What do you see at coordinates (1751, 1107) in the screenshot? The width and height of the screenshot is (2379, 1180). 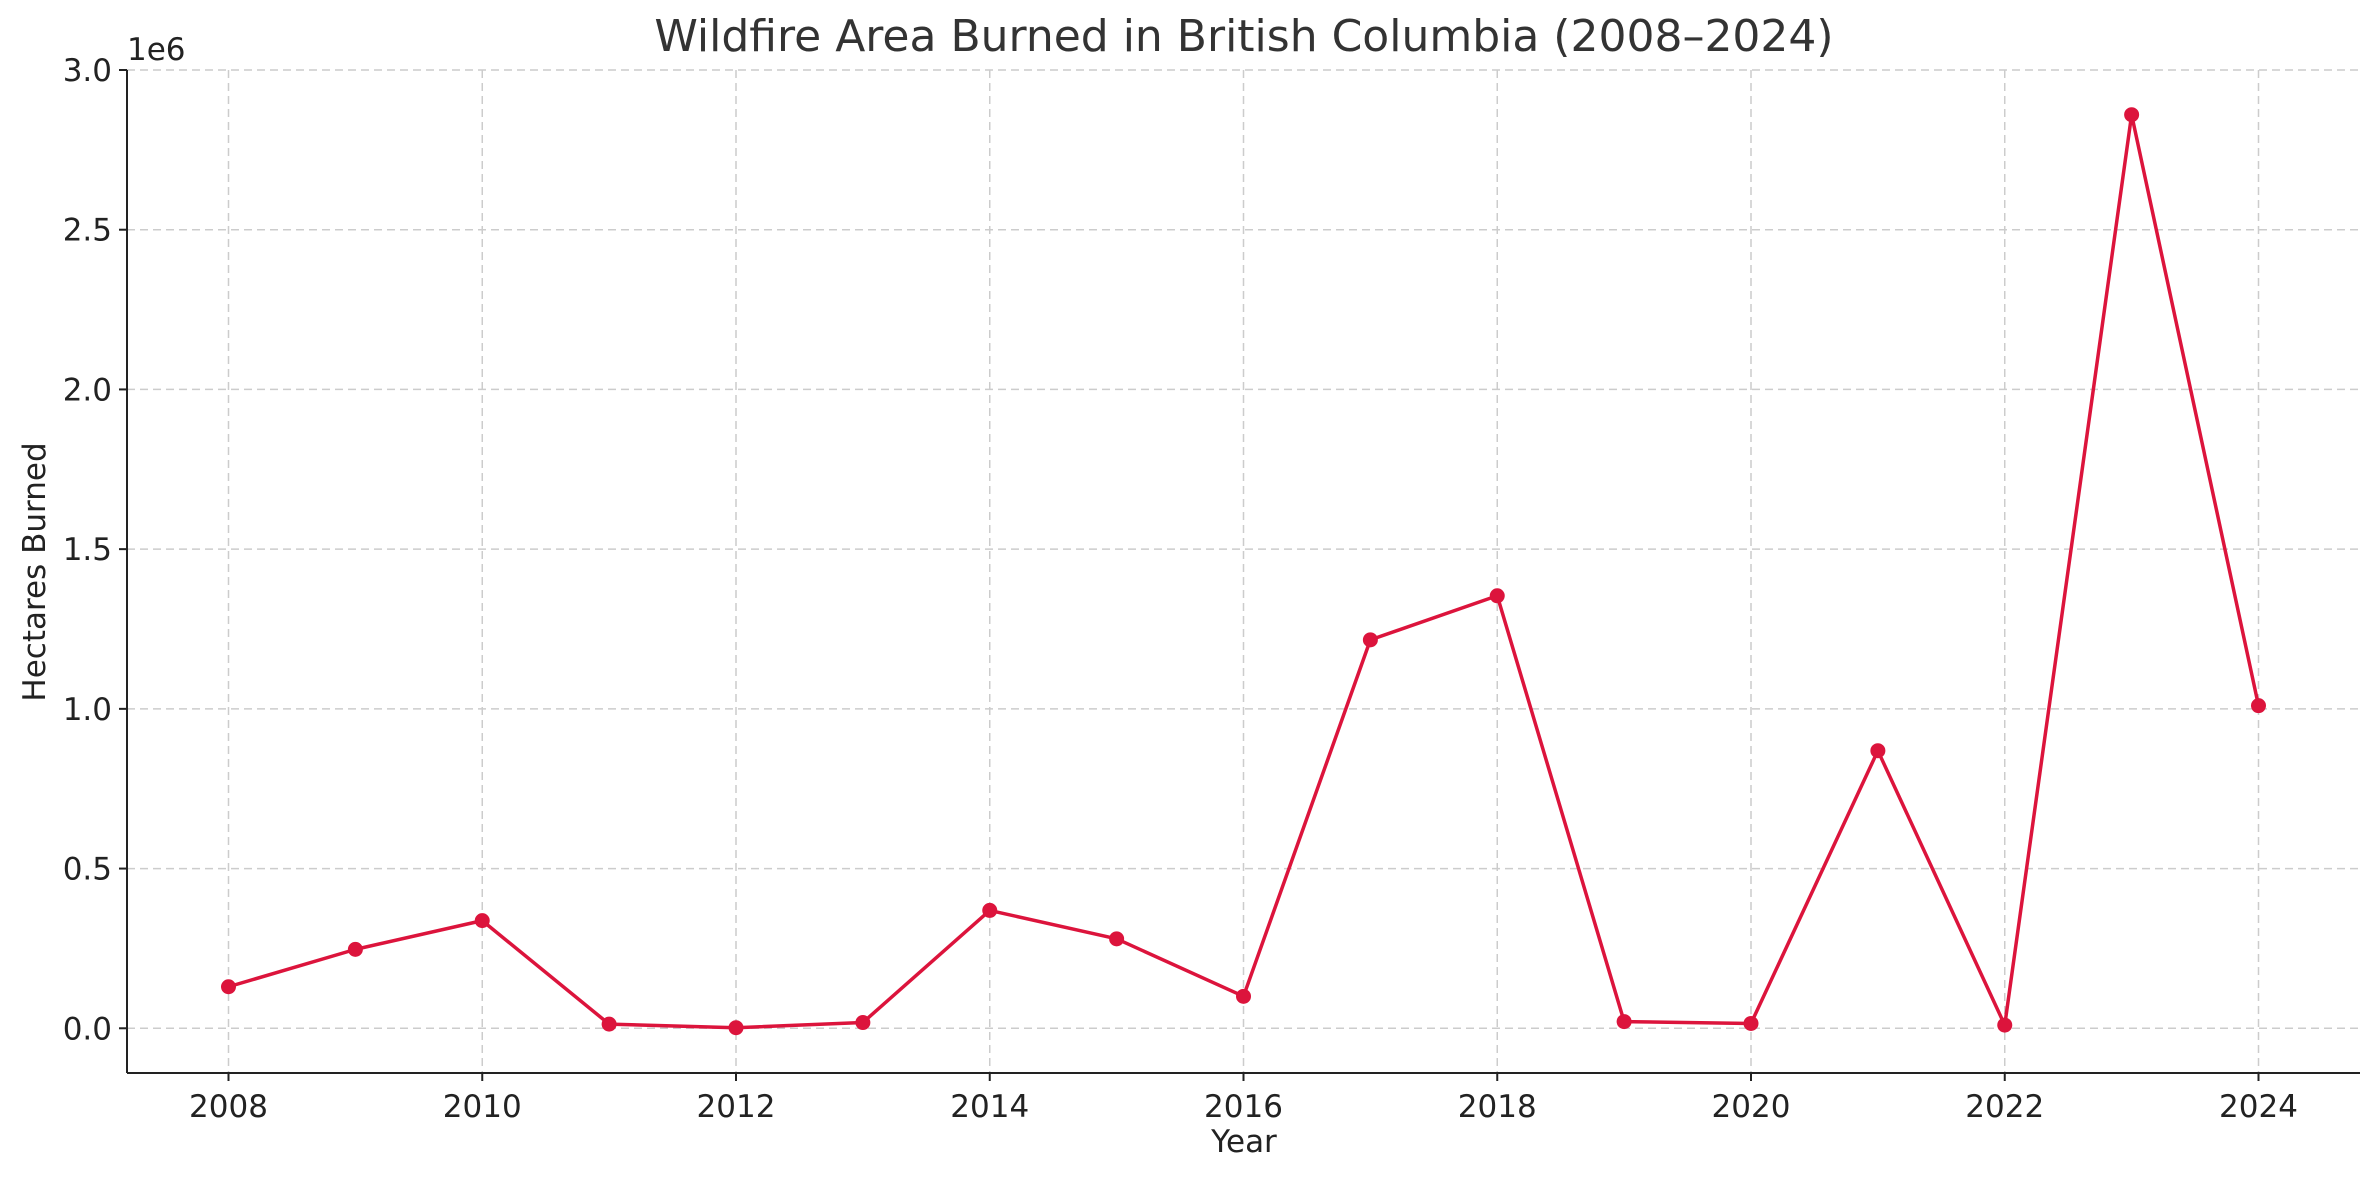 I see `x-tick-label: 2020` at bounding box center [1751, 1107].